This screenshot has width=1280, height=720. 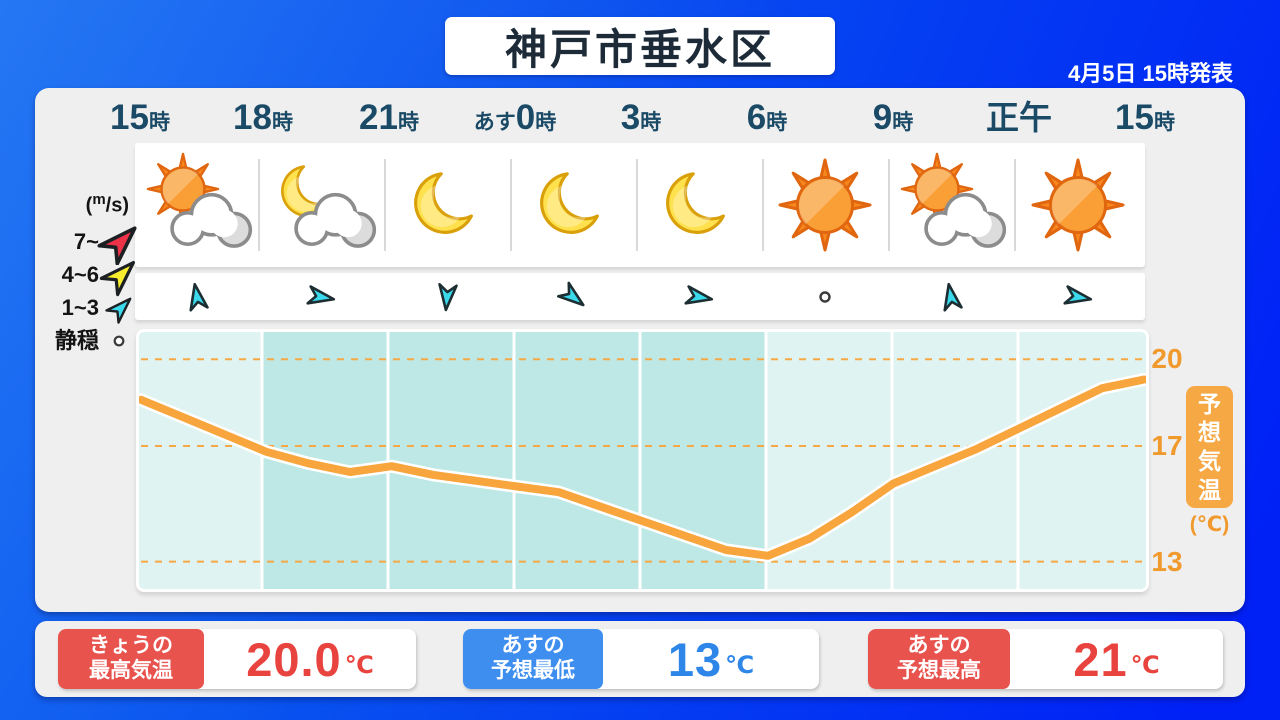 What do you see at coordinates (86, 241) in the screenshot?
I see `legend-label: 7~` at bounding box center [86, 241].